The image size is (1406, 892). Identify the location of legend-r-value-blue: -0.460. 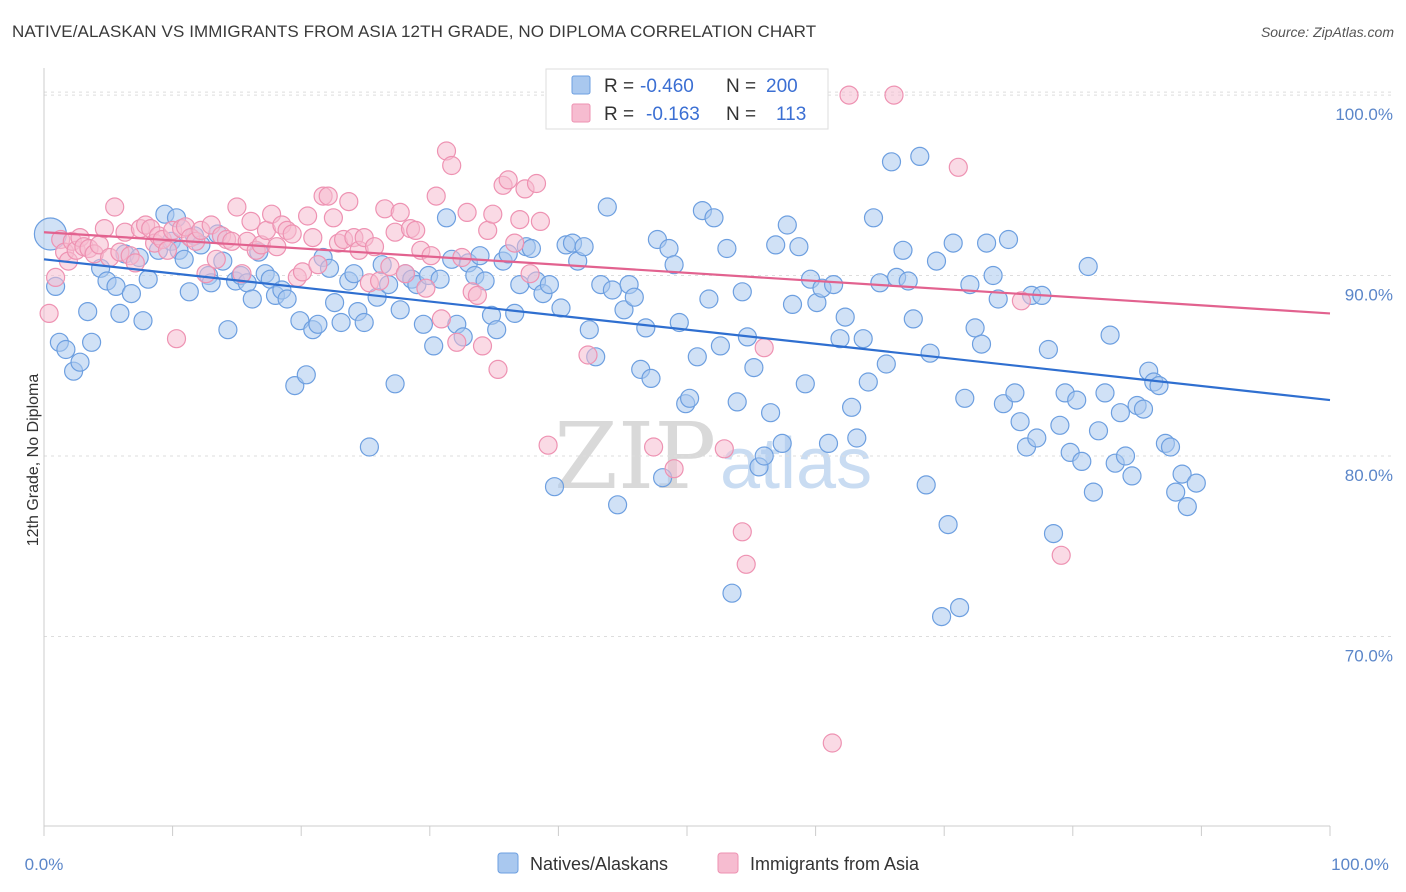
(667, 86).